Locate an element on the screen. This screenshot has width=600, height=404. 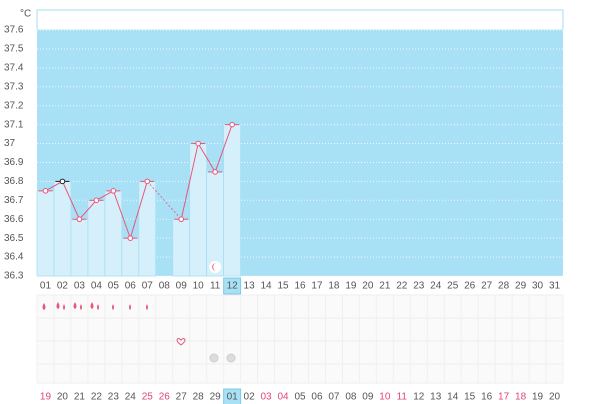
x-tick-label: 16 is located at coordinates (300, 286).